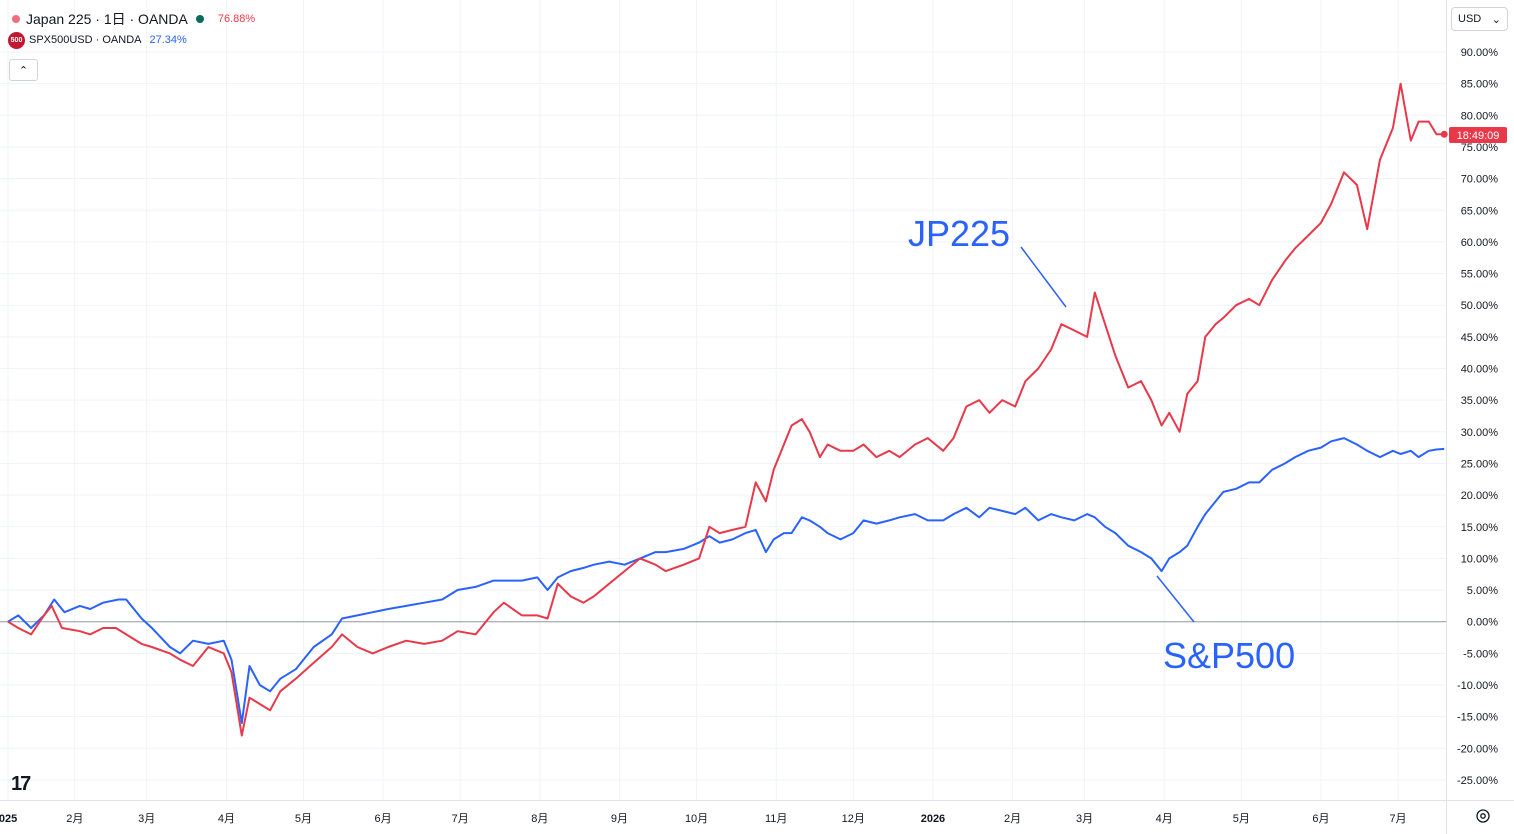 This screenshot has height=834, width=1514. Describe the element at coordinates (1477, 718) in the screenshot. I see `y-tick-label: -15.00%` at that location.